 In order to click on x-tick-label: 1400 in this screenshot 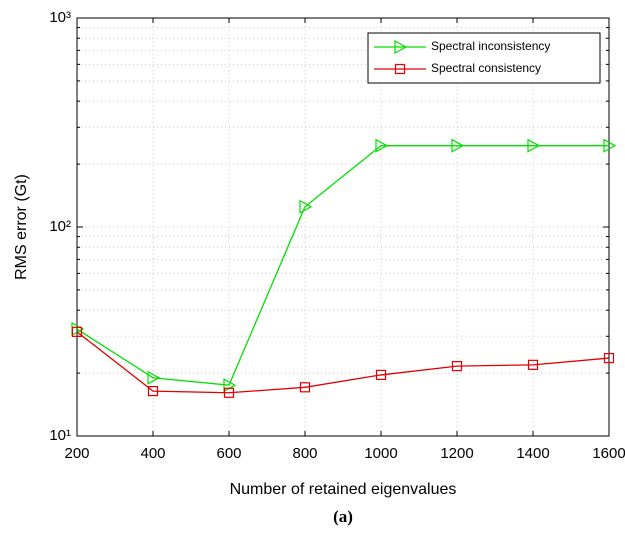, I will do `click(532, 453)`.